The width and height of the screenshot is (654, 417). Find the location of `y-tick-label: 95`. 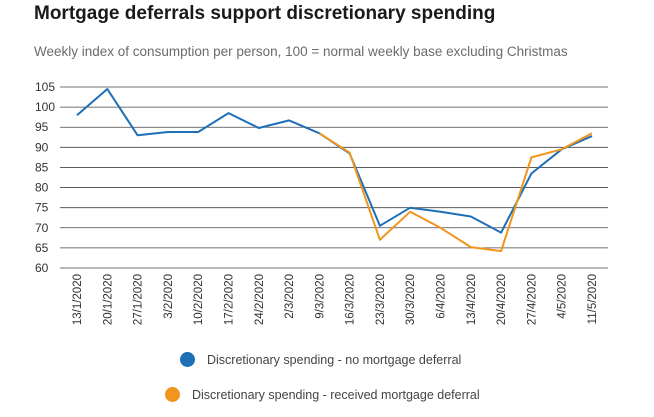

y-tick-label: 95 is located at coordinates (42, 127).